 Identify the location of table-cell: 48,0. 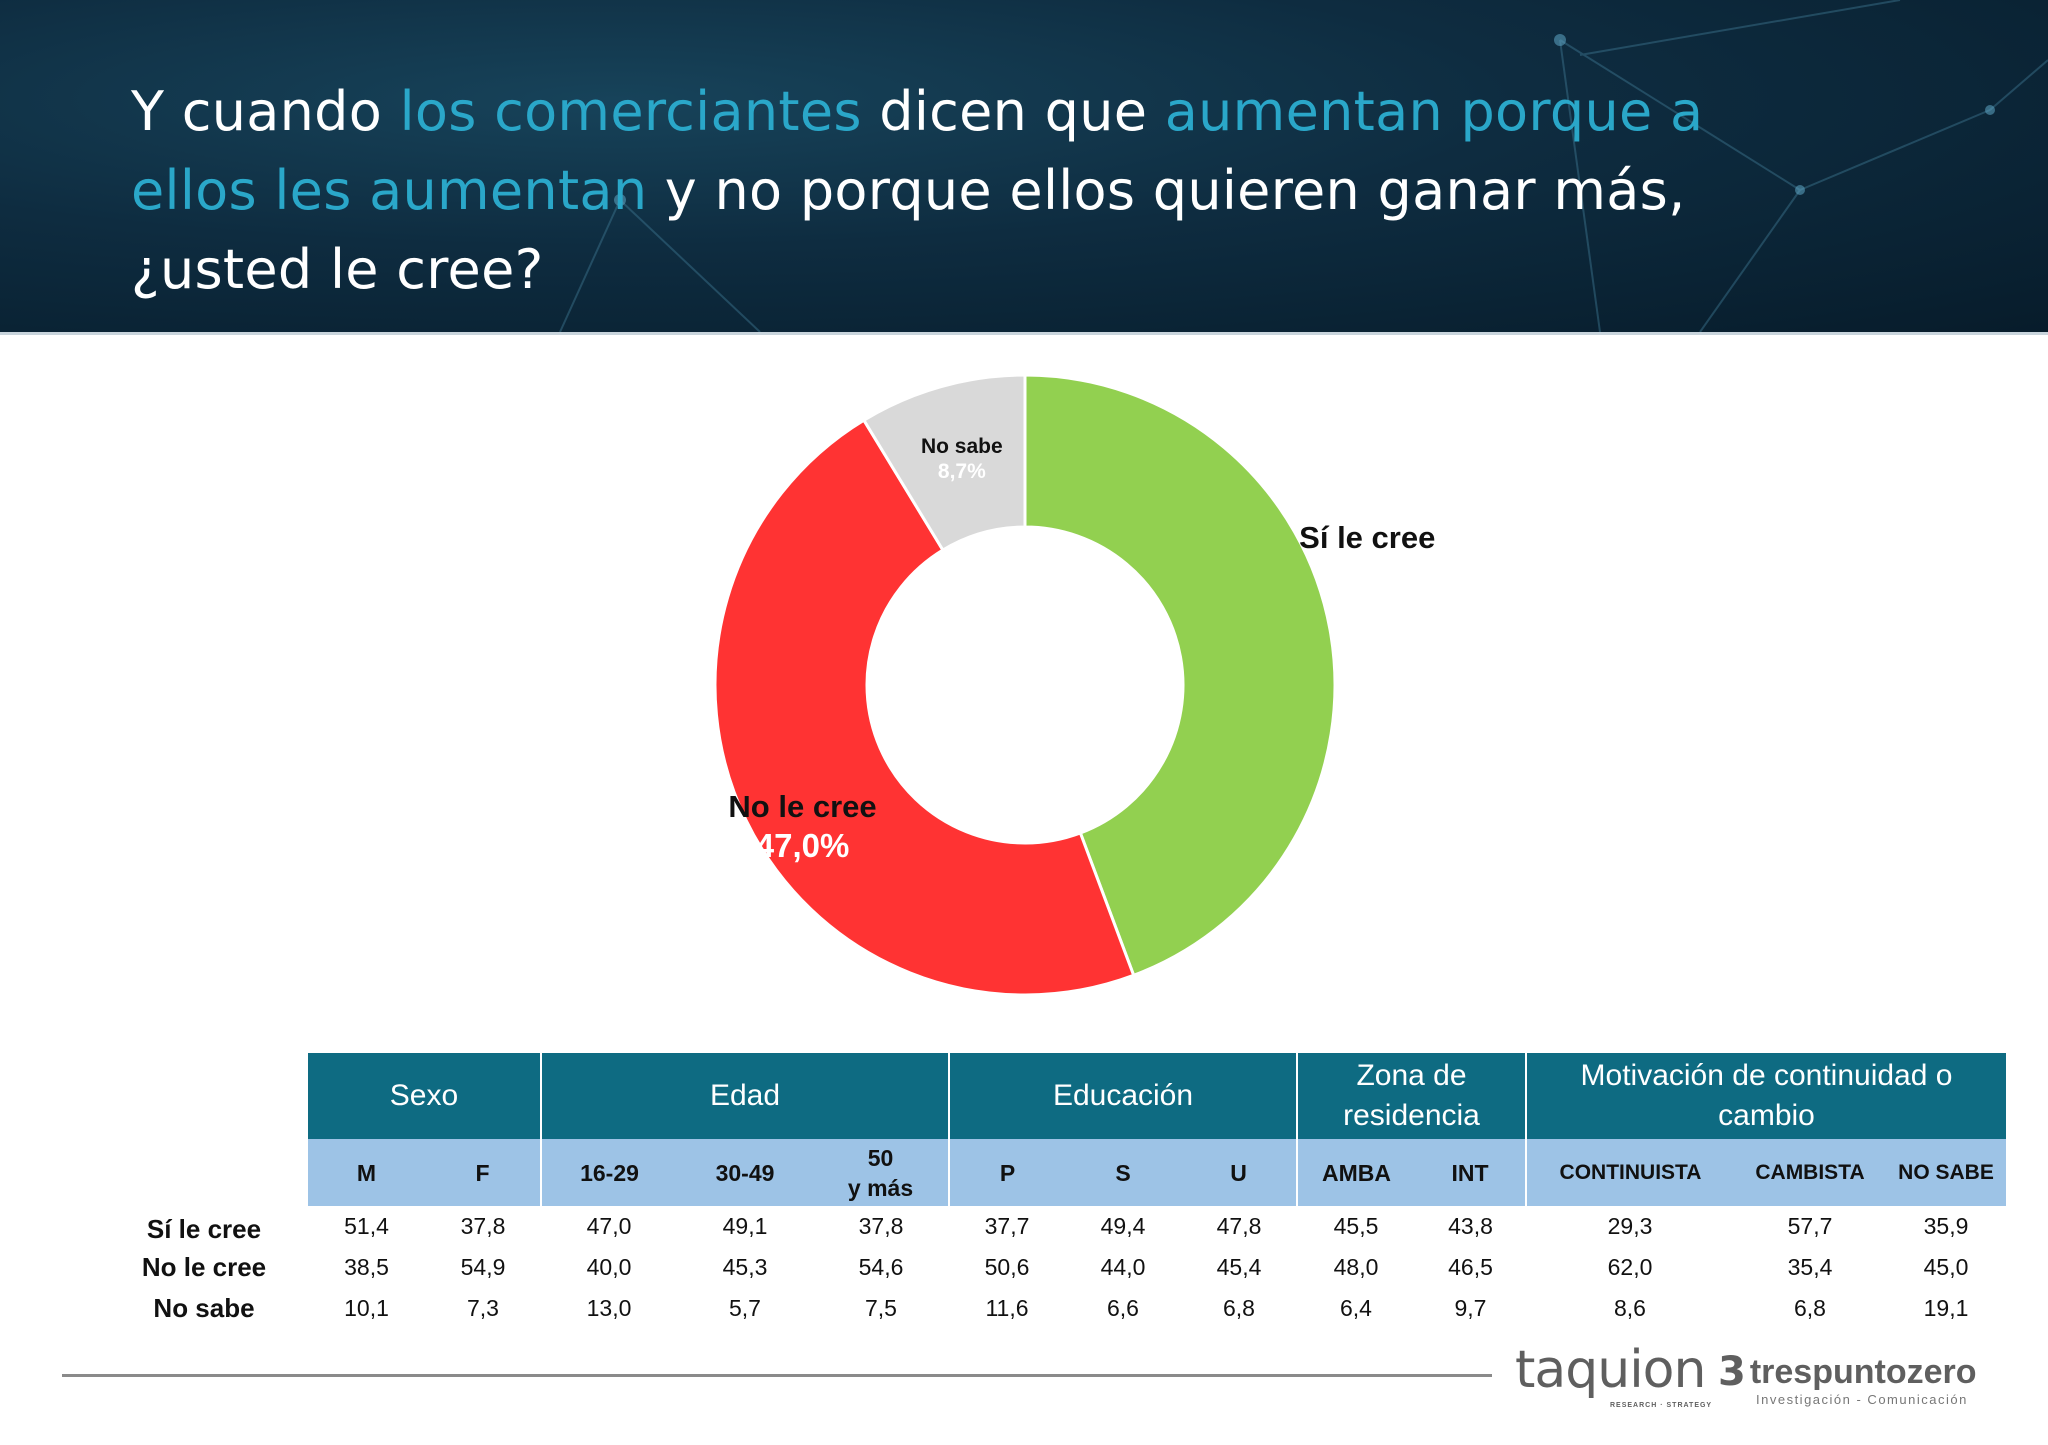
(1356, 1267).